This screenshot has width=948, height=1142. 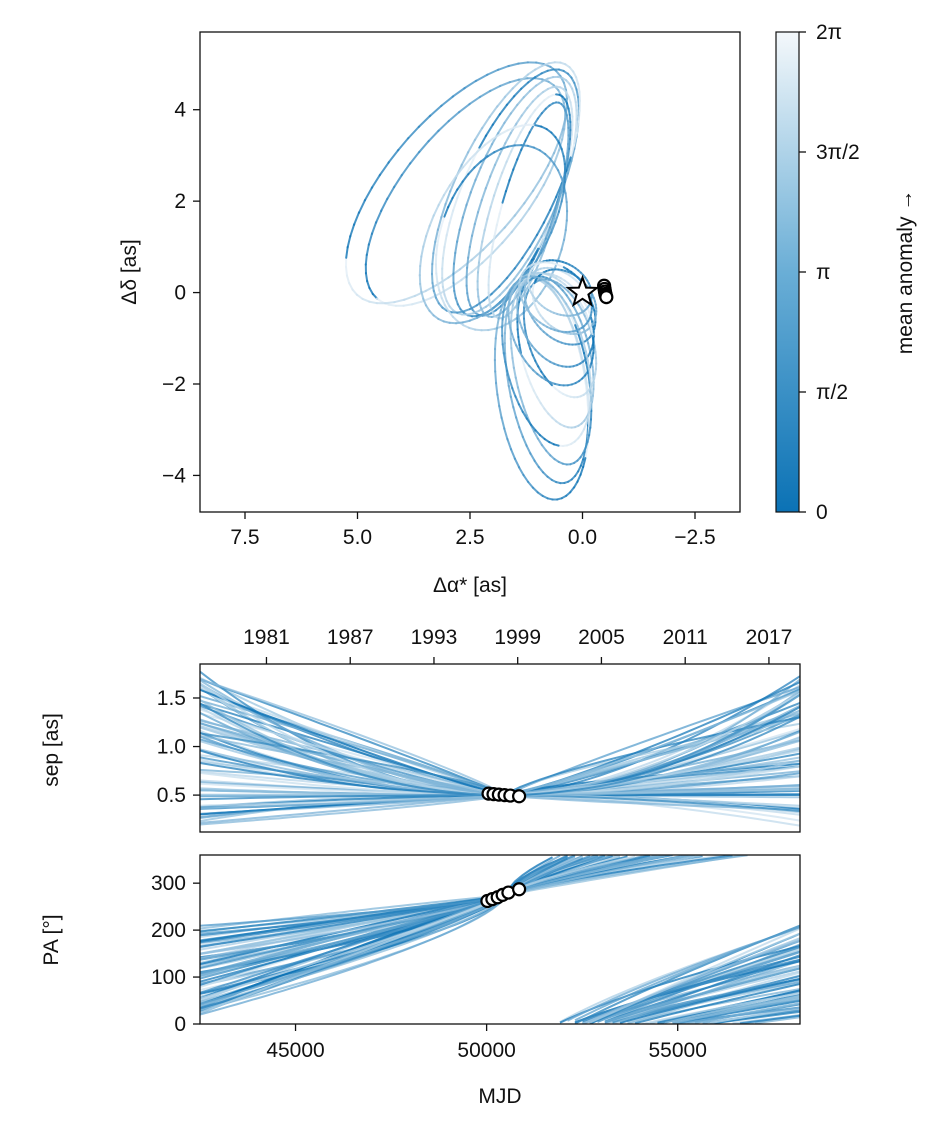 I want to click on colorbar-tick-label: π, so click(x=823, y=272).